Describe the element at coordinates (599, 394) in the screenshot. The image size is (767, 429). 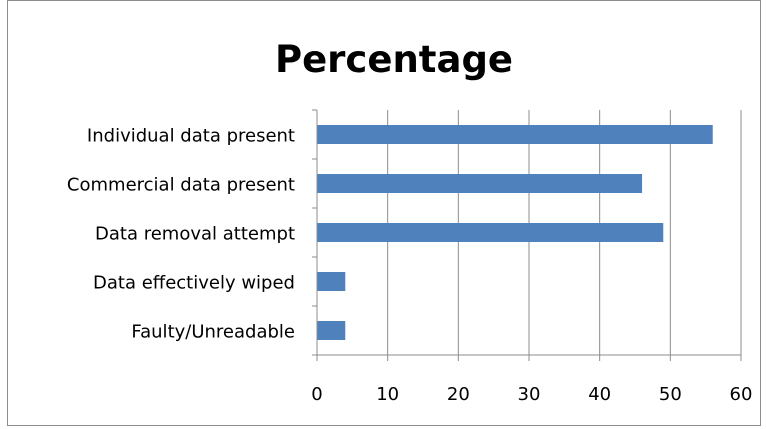
I see `x-tick-label-40: 40` at that location.